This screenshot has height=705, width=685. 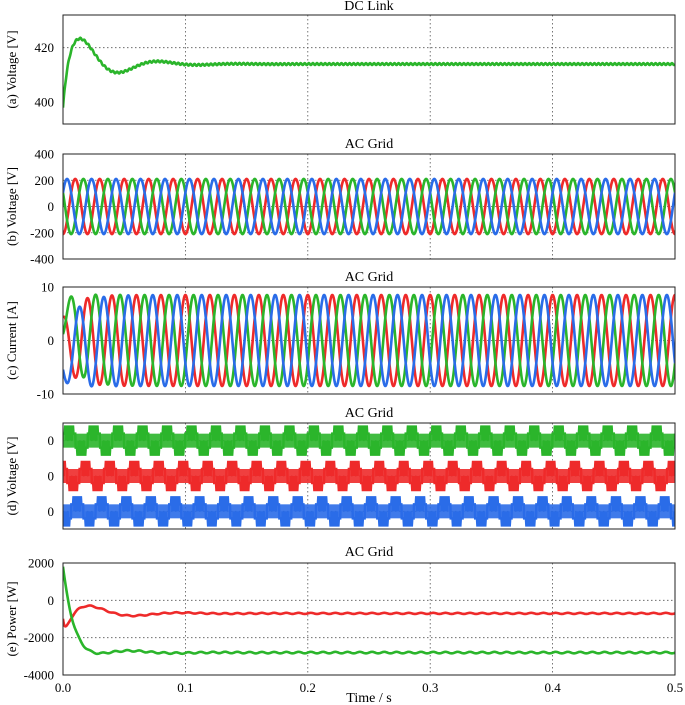 What do you see at coordinates (47, 287) in the screenshot?
I see `y-tick-label: 10` at bounding box center [47, 287].